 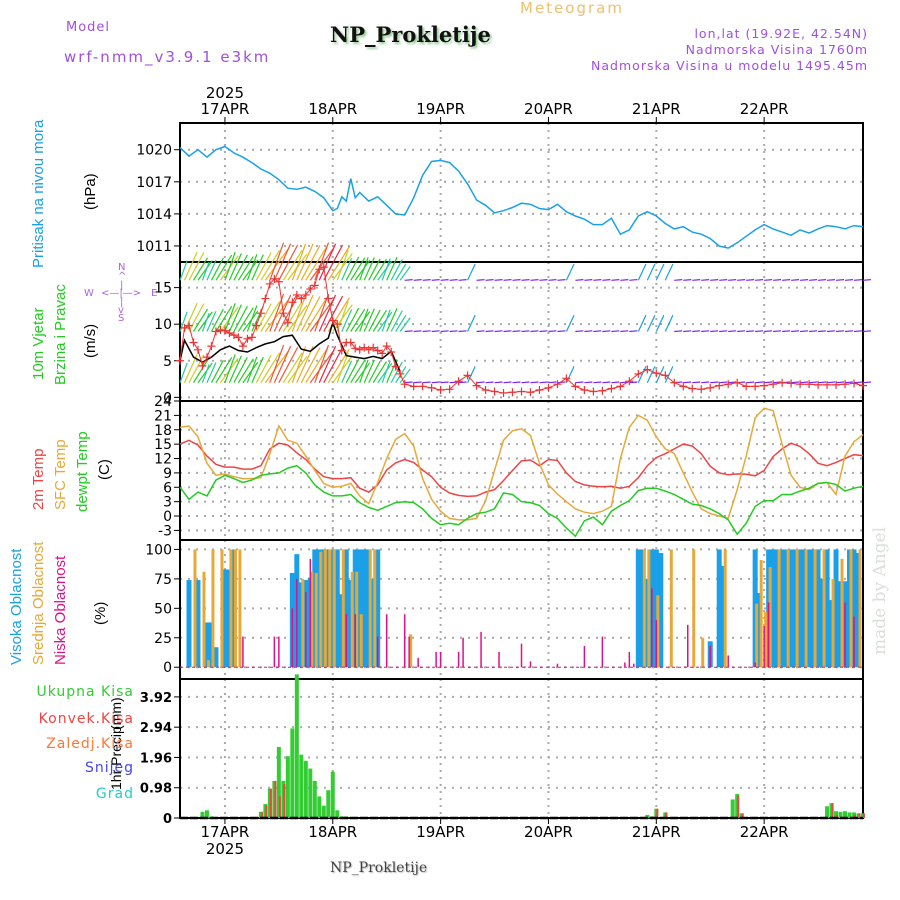 I want to click on ytick-label: 15, so click(x=163, y=445).